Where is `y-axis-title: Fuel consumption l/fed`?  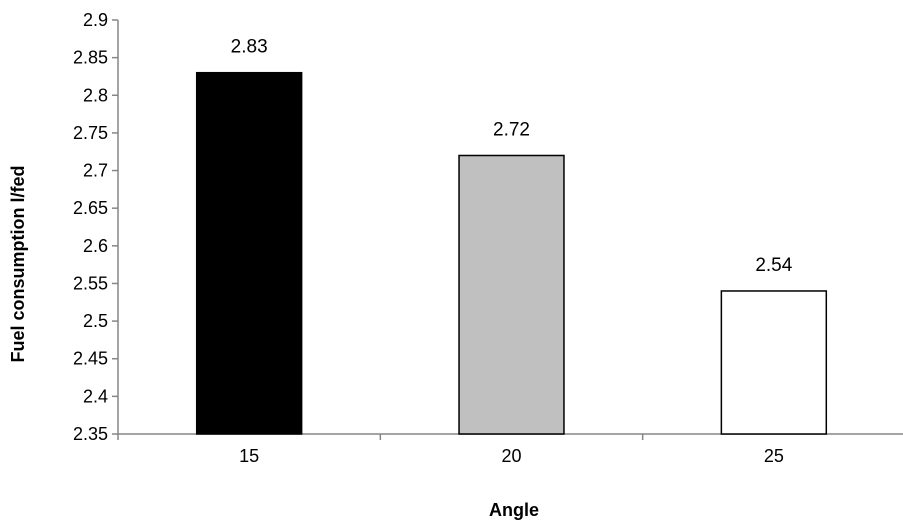
y-axis-title: Fuel consumption l/fed is located at coordinates (18, 264).